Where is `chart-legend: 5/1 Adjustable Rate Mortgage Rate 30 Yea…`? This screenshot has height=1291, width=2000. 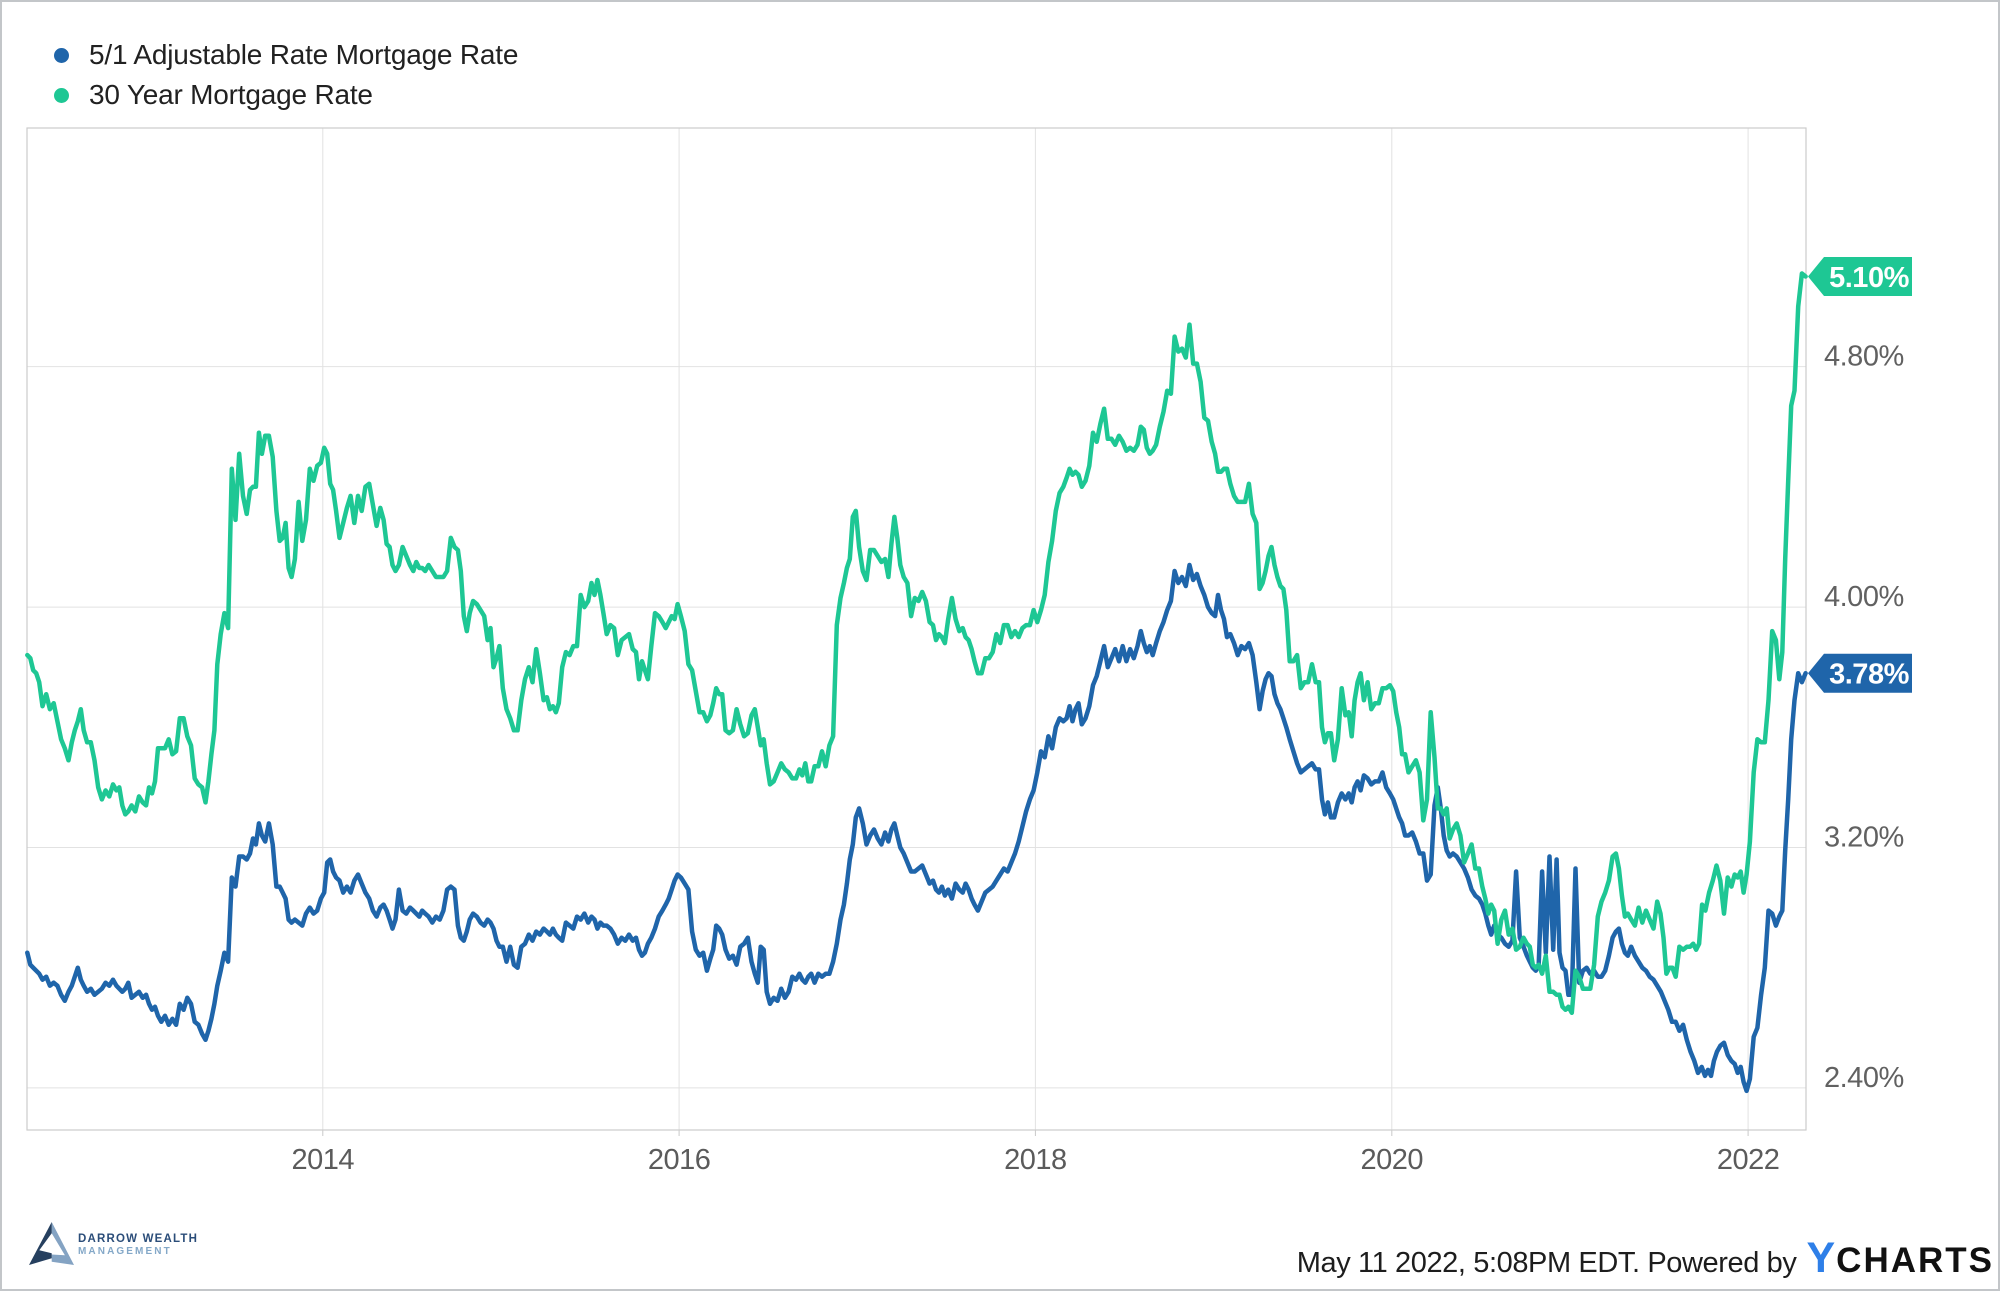
chart-legend: 5/1 Adjustable Rate Mortgage Rate 30 Yea… is located at coordinates (286, 75).